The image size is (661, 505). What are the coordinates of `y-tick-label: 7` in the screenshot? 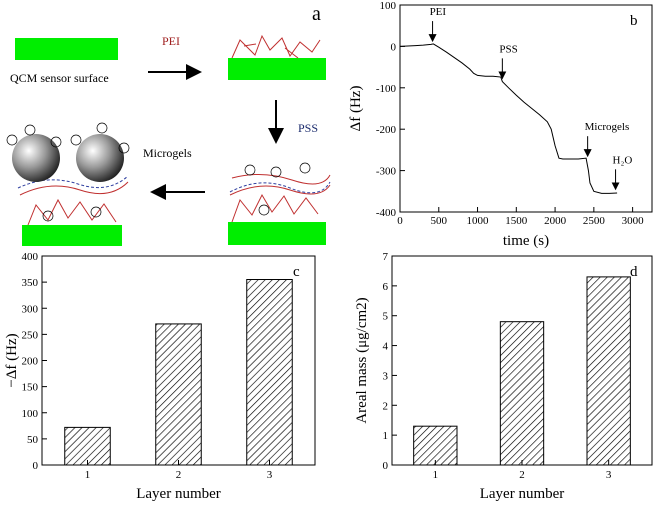 It's located at (386, 257).